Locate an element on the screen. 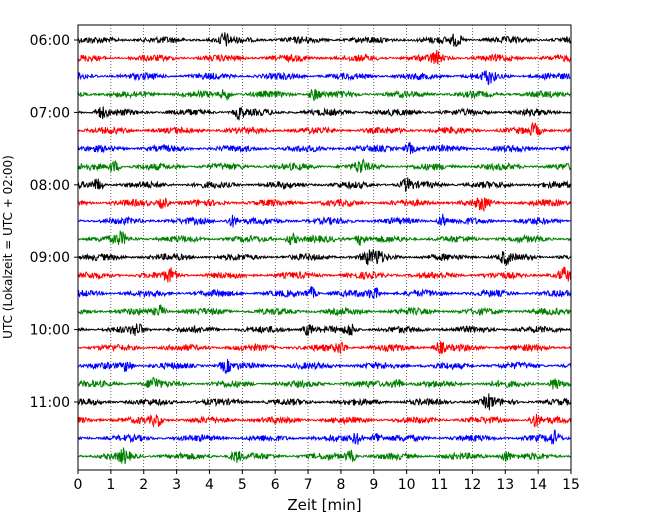  x-tick-label-15: 15 is located at coordinates (571, 485).